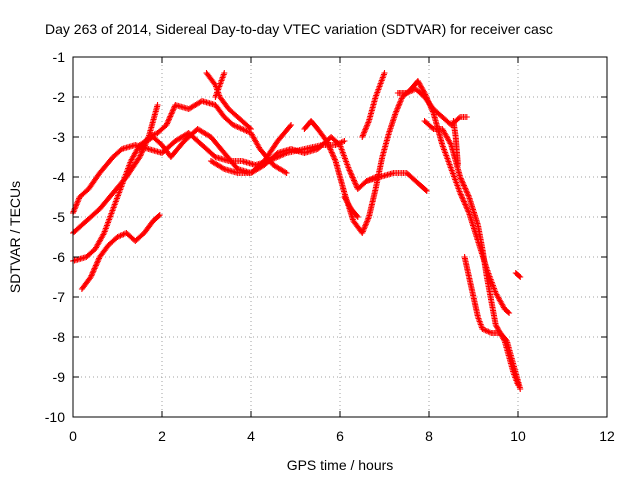 Image resolution: width=640 pixels, height=480 pixels. What do you see at coordinates (15, 237) in the screenshot?
I see `y-axis-label: SDTVAR / TECUs` at bounding box center [15, 237].